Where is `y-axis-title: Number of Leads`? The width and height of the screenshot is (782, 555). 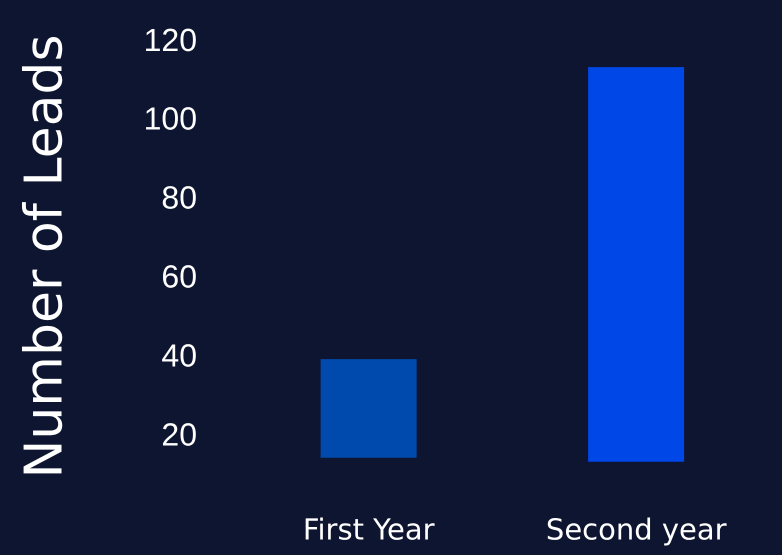 y-axis-title: Number of Leads is located at coordinates (44, 256).